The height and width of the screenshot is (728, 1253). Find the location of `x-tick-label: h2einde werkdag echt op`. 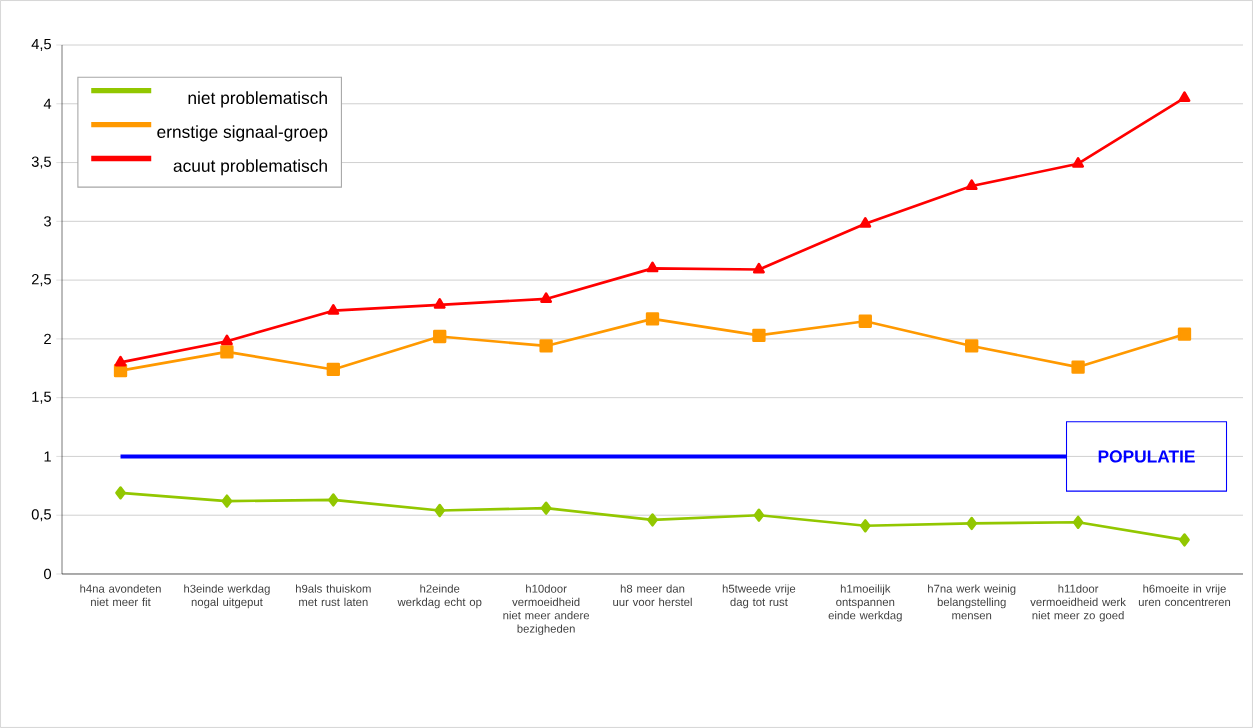

x-tick-label: h2einde werkdag echt op is located at coordinates (439, 596).